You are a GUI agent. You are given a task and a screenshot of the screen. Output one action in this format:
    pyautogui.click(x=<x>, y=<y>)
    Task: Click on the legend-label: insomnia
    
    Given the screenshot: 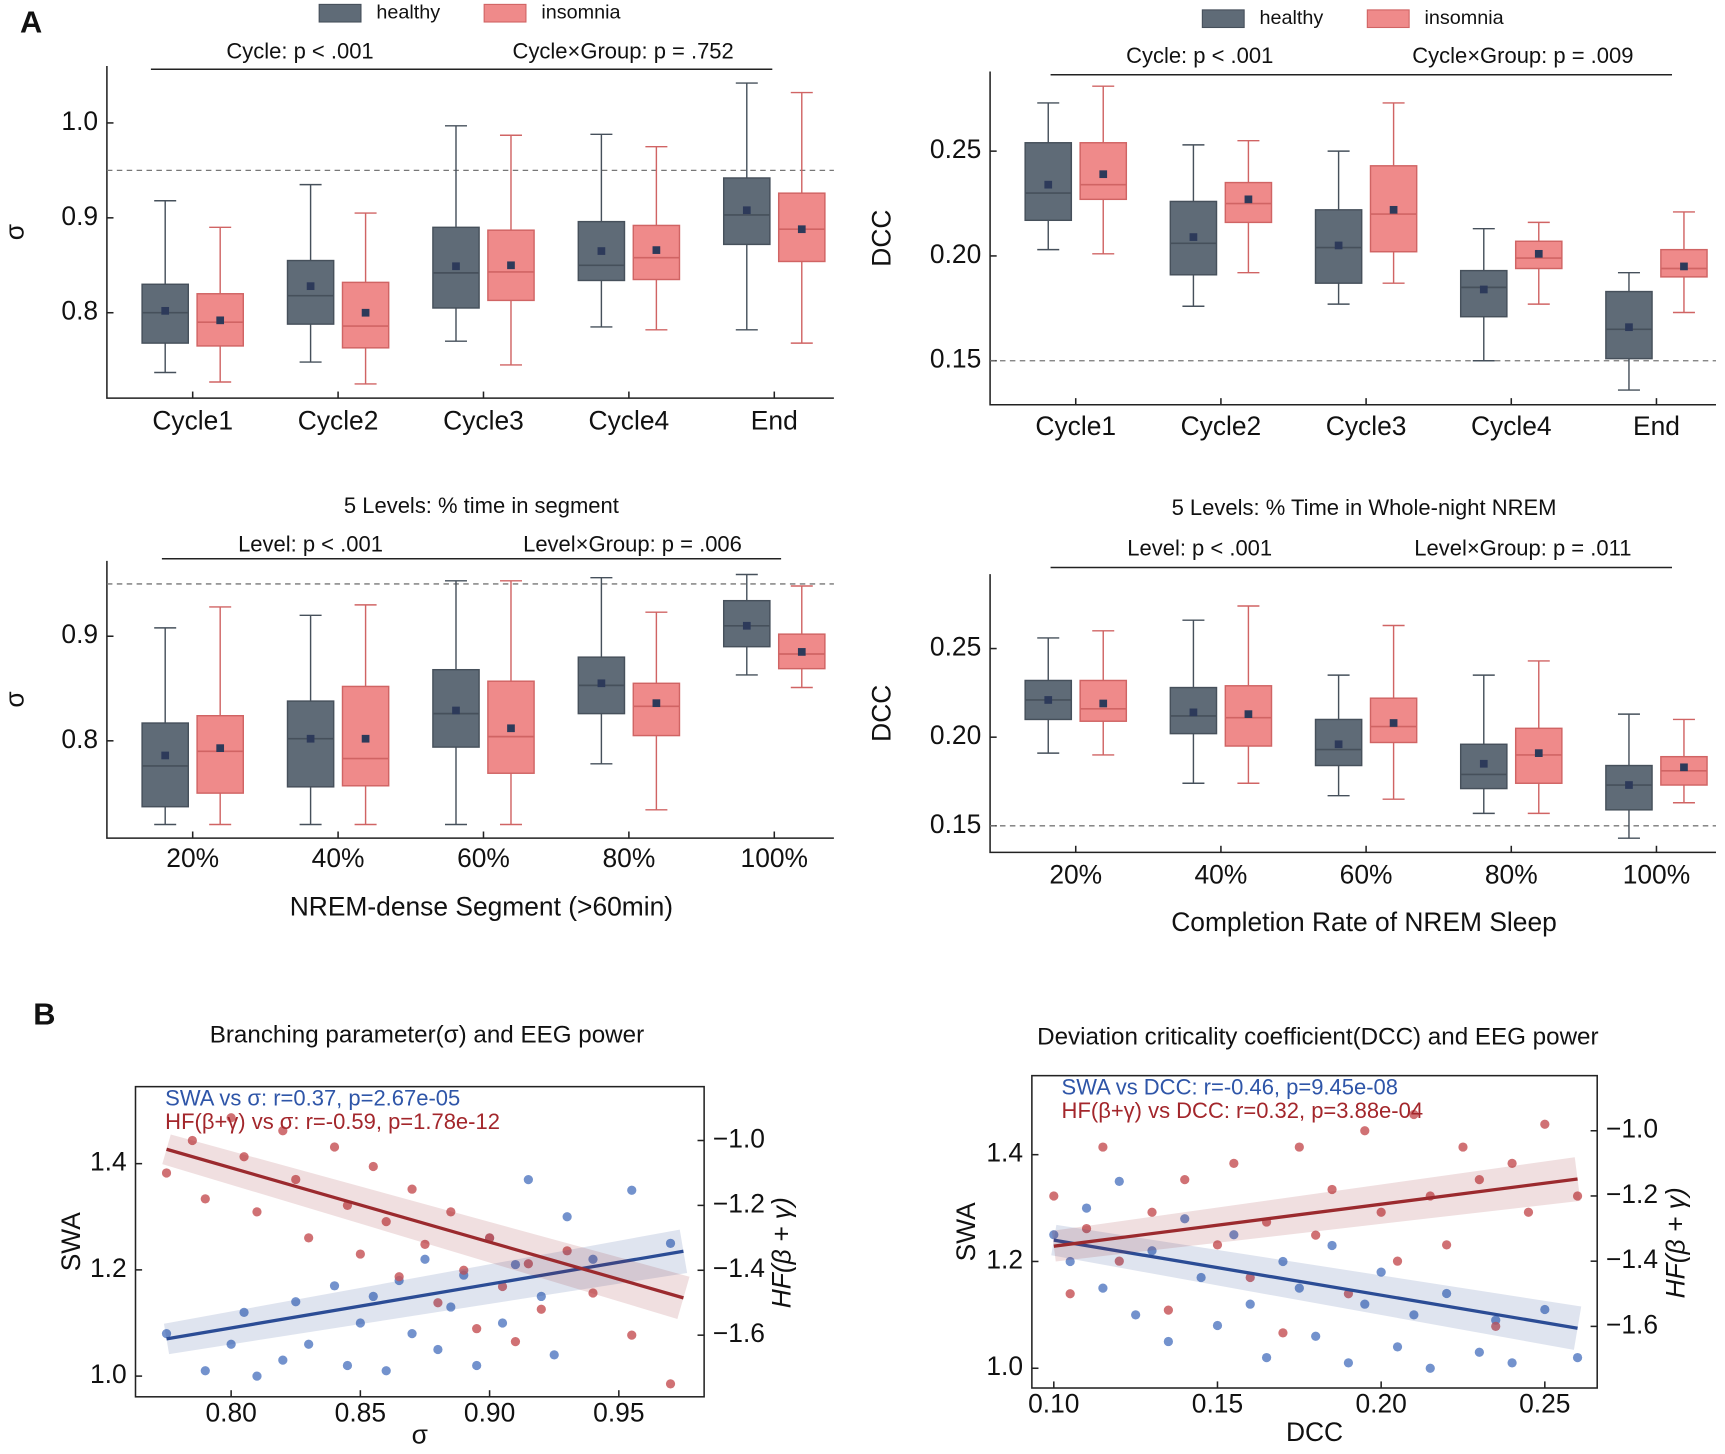 What is the action you would take?
    pyautogui.click(x=1464, y=18)
    